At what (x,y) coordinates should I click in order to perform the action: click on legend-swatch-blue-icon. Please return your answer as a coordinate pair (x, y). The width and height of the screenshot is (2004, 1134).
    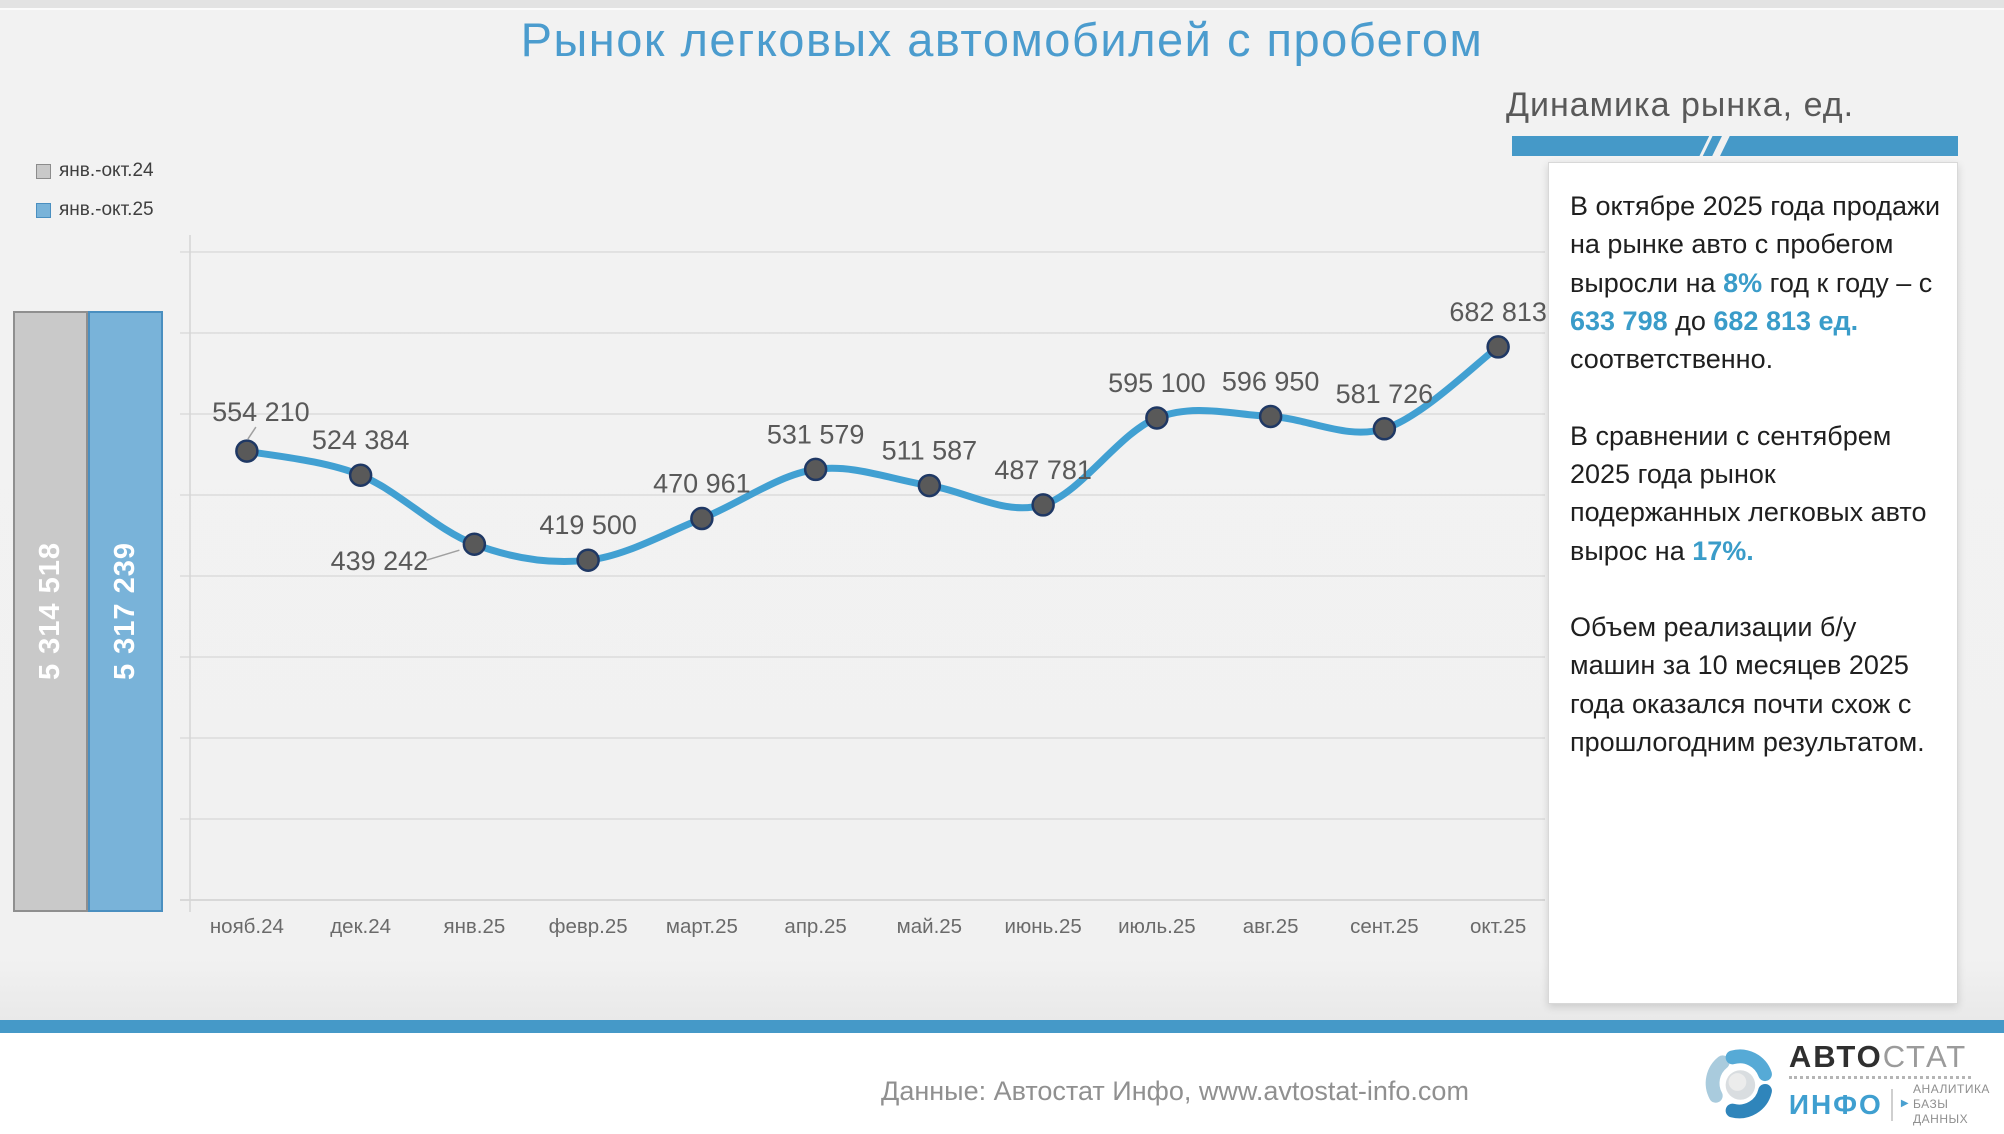
    Looking at the image, I should click on (43, 210).